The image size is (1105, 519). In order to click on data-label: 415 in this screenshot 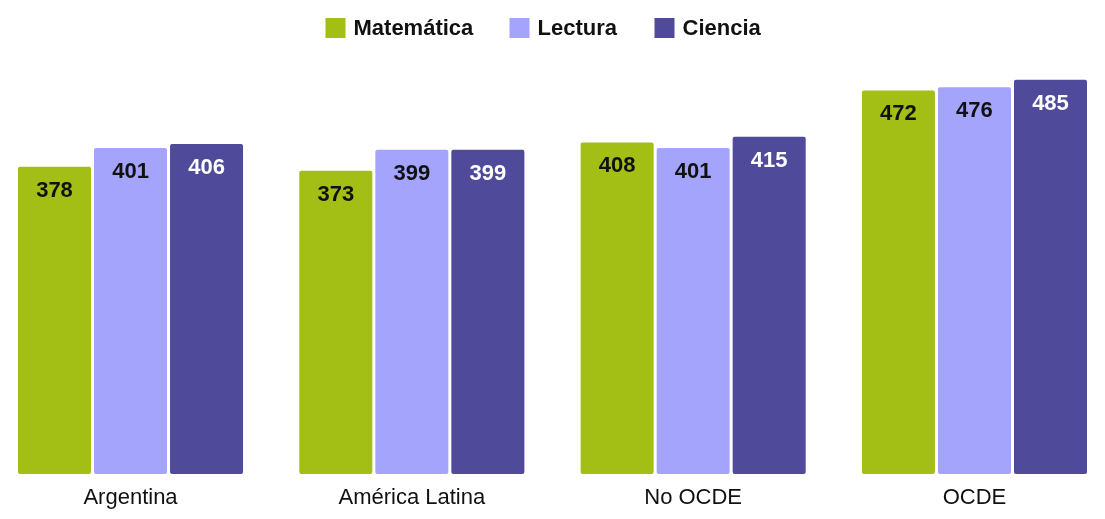, I will do `click(769, 159)`.